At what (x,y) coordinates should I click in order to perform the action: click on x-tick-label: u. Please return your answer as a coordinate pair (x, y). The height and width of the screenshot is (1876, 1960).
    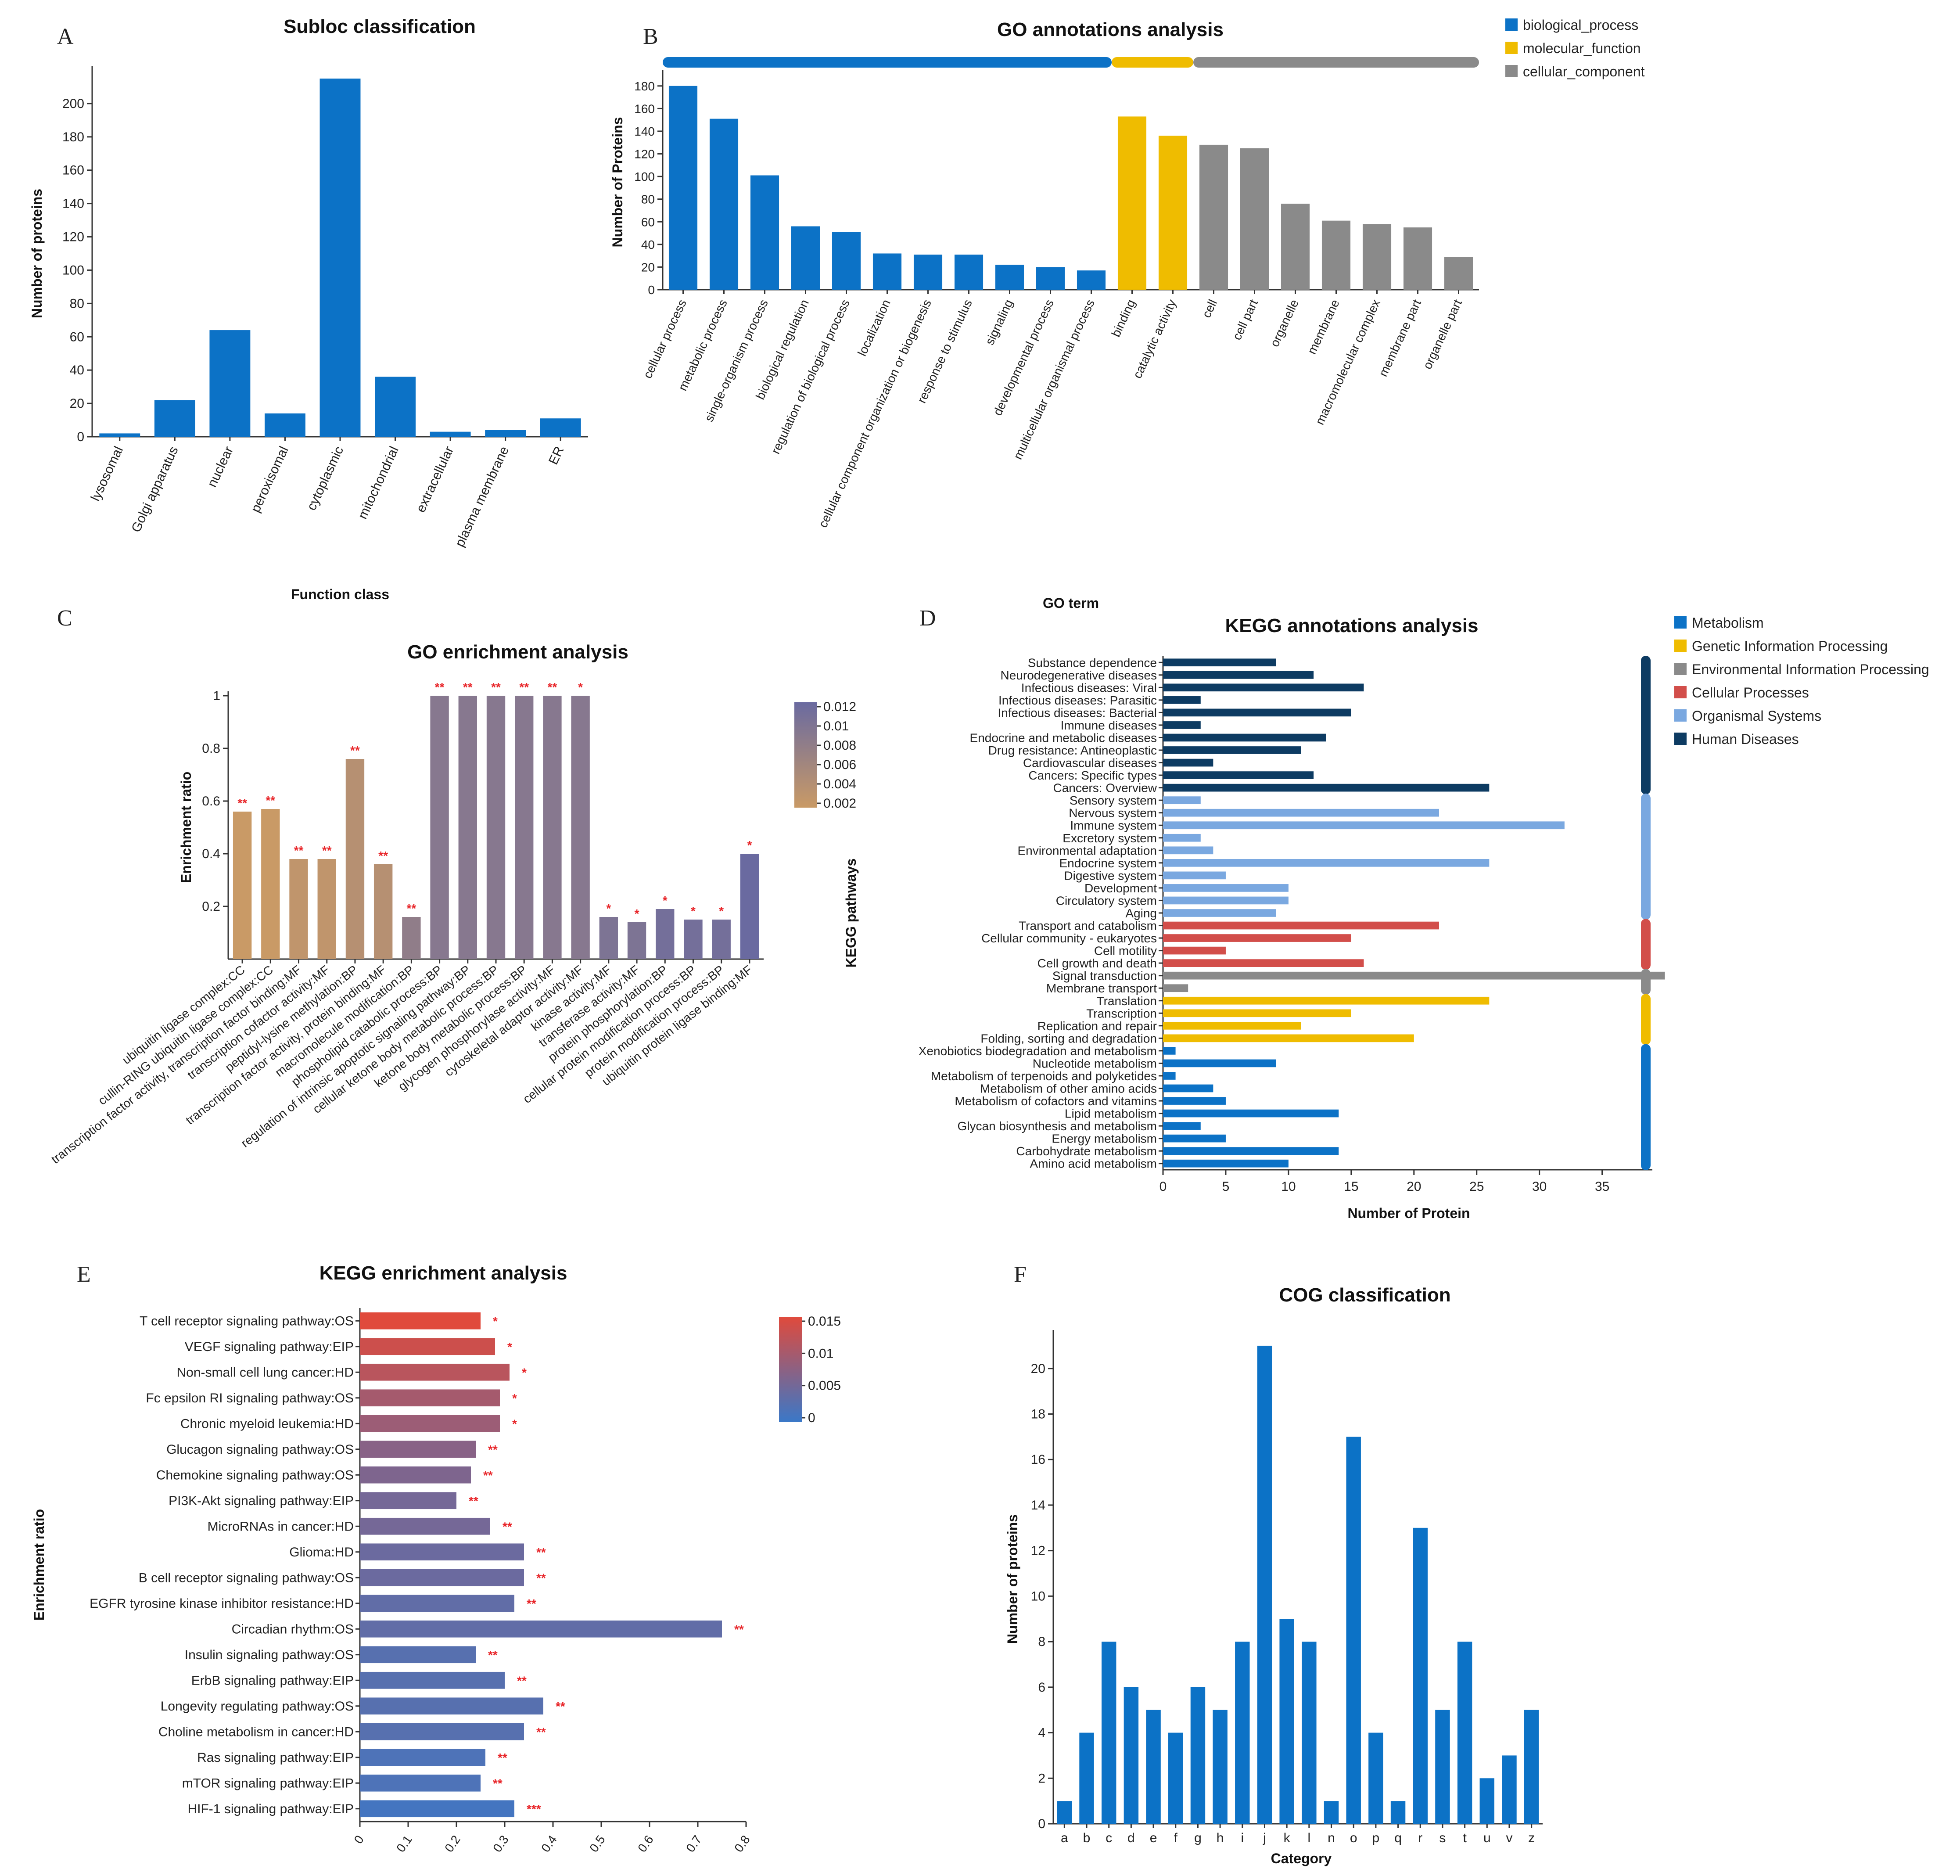
    Looking at the image, I should click on (1487, 1838).